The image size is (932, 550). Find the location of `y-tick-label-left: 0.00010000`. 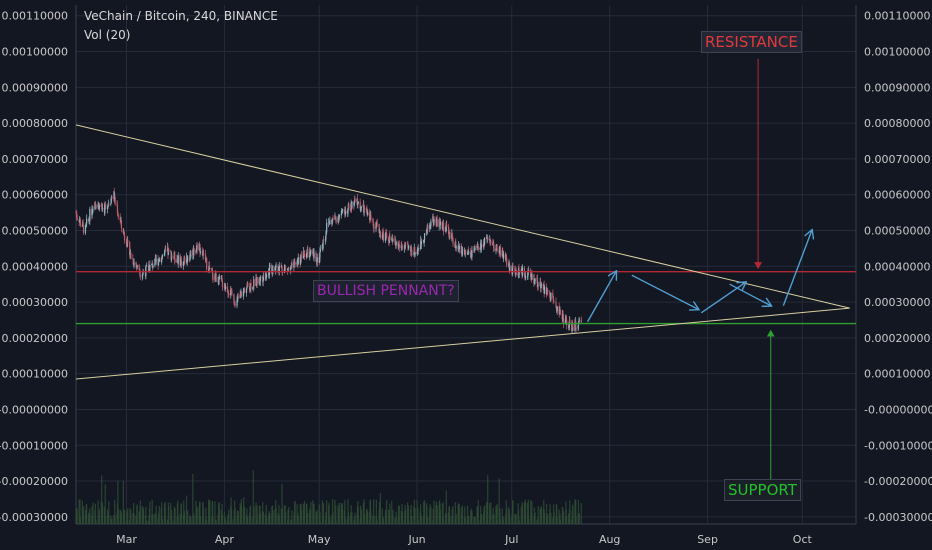

y-tick-label-left: 0.00010000 is located at coordinates (35, 374).